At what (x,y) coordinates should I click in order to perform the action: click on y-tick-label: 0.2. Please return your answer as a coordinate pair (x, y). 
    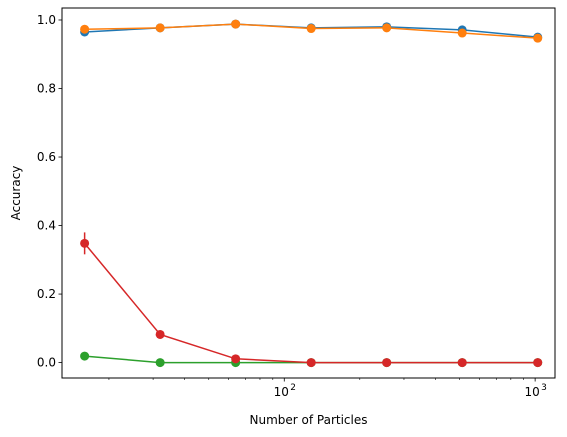
    Looking at the image, I should click on (46, 294).